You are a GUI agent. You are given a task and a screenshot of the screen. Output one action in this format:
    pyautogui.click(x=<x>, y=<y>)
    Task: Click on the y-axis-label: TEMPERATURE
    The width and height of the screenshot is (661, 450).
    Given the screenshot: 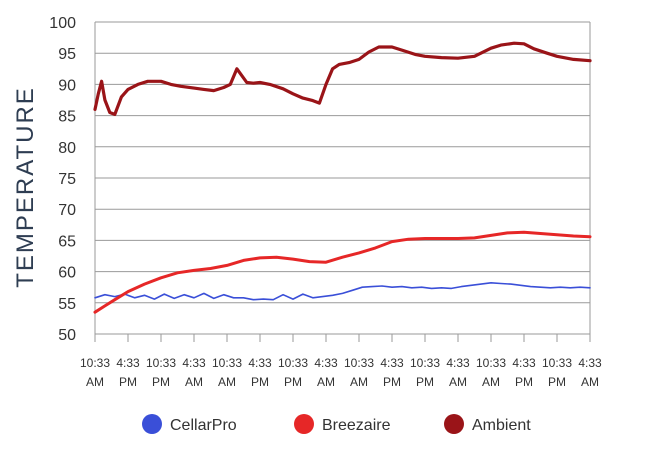 What is the action you would take?
    pyautogui.click(x=25, y=187)
    